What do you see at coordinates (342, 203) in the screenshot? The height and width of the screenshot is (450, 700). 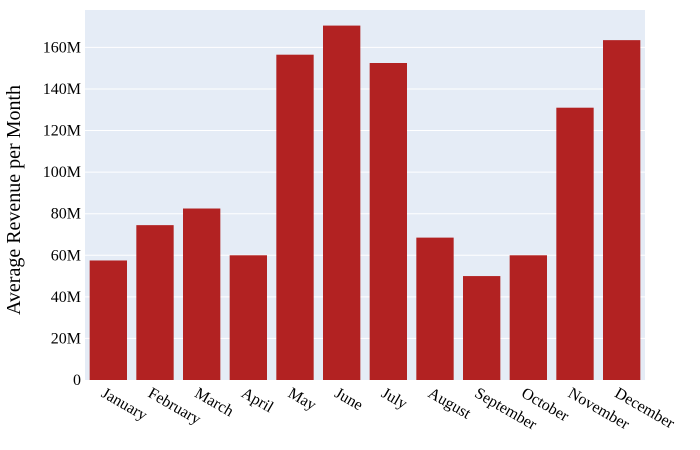 I see `bar-june` at bounding box center [342, 203].